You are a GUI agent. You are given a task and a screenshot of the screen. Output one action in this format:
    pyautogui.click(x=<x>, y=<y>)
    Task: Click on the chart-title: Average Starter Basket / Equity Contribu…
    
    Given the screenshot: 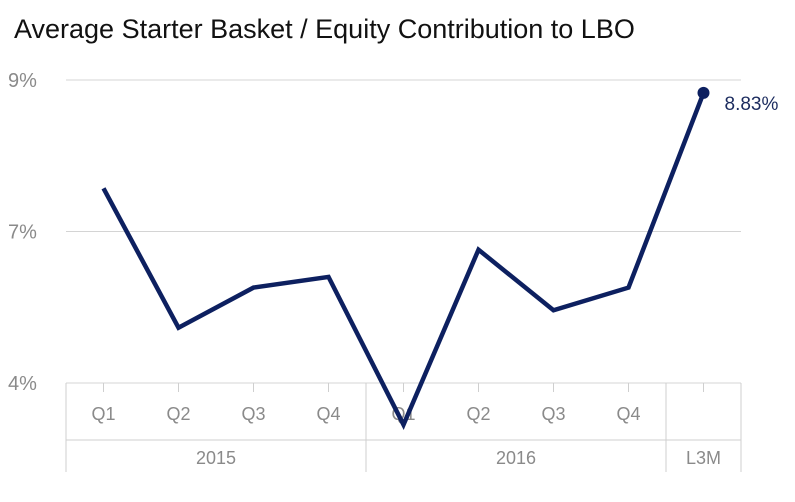 What is the action you would take?
    pyautogui.click(x=324, y=29)
    